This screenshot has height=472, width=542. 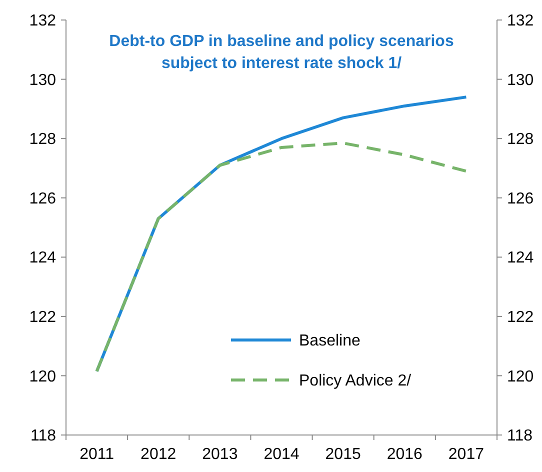 I want to click on y2-tick-label: 124, so click(x=520, y=258).